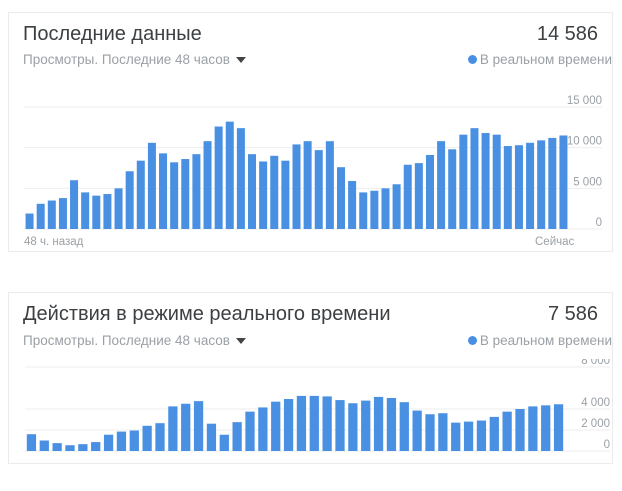 The height and width of the screenshot is (491, 622). I want to click on total-value: 14 586, so click(567, 34).